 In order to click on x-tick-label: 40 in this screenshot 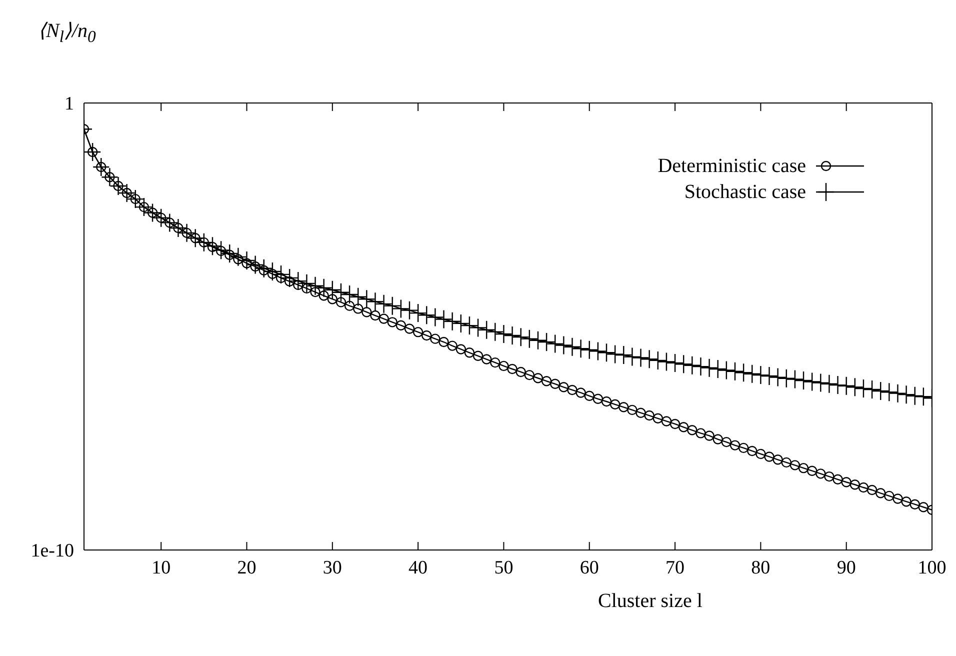, I will do `click(418, 567)`.